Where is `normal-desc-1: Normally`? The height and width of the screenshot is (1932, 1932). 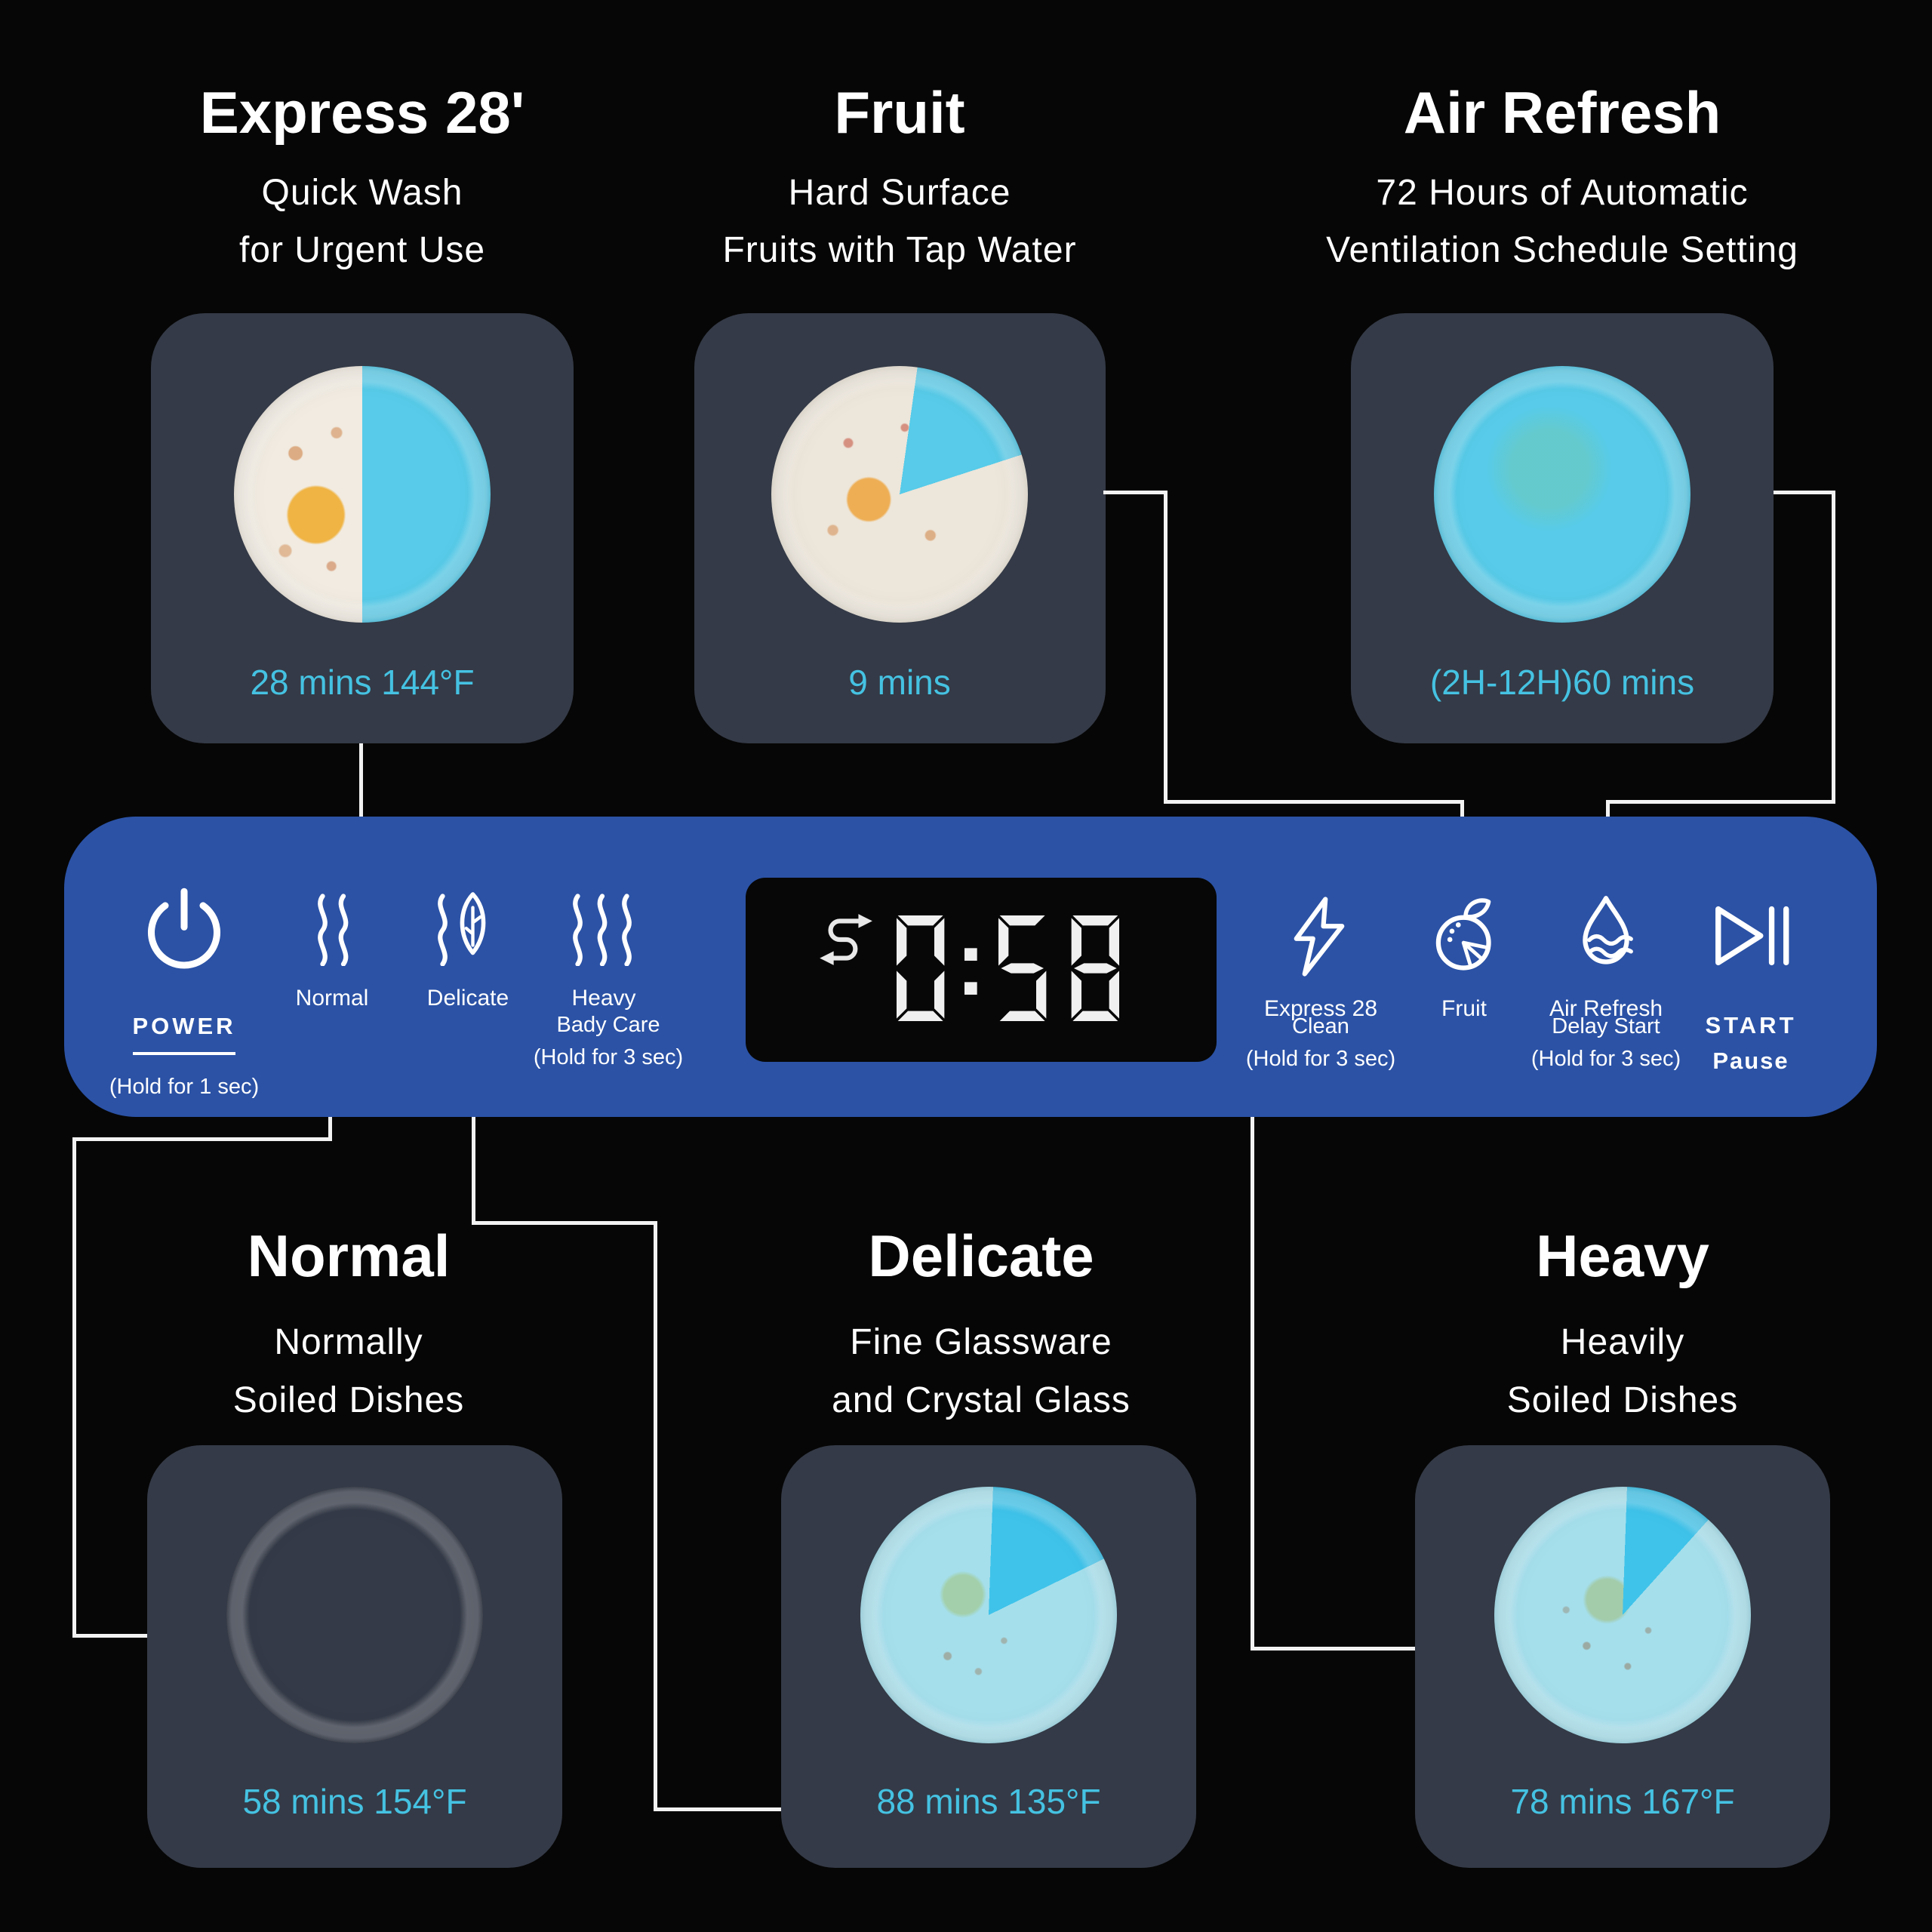 normal-desc-1: Normally is located at coordinates (348, 1342).